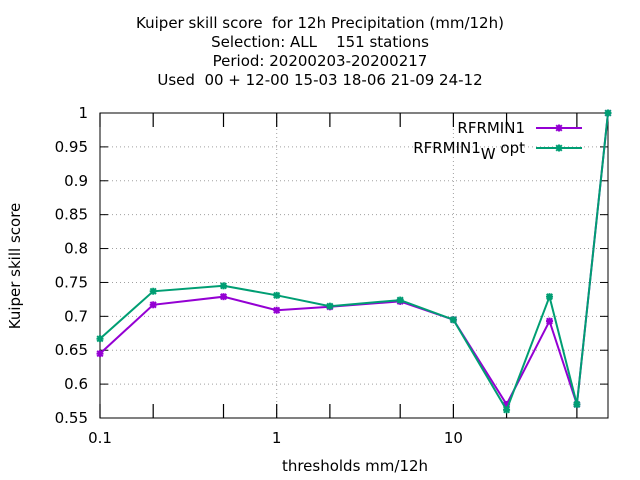 This screenshot has height=480, width=640. I want to click on x-tick-label: 1, so click(277, 438).